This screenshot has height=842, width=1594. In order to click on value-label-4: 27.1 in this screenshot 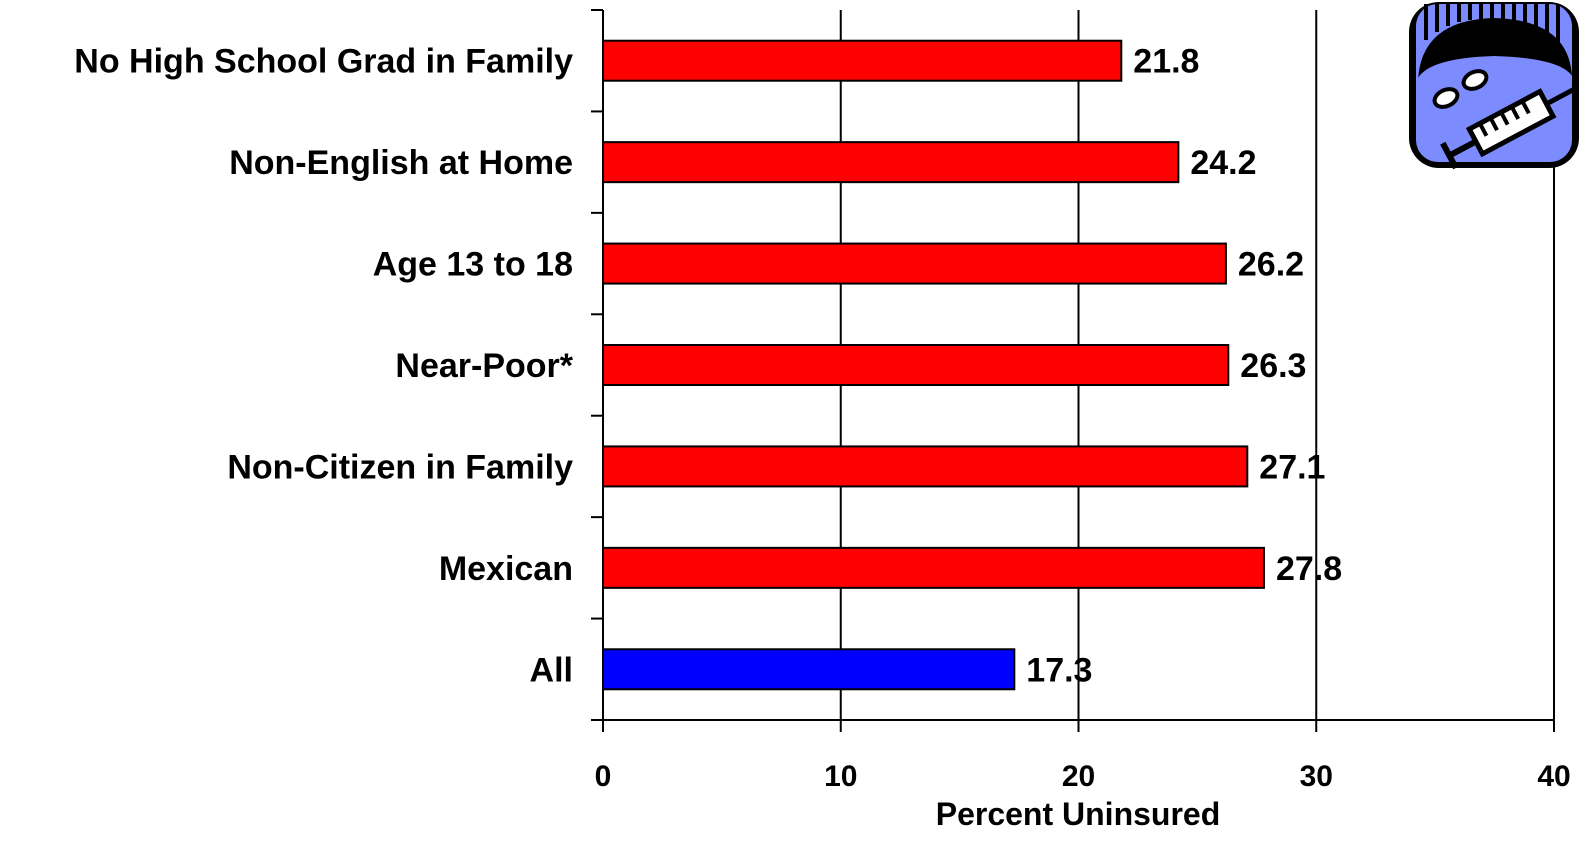, I will do `click(1292, 467)`.